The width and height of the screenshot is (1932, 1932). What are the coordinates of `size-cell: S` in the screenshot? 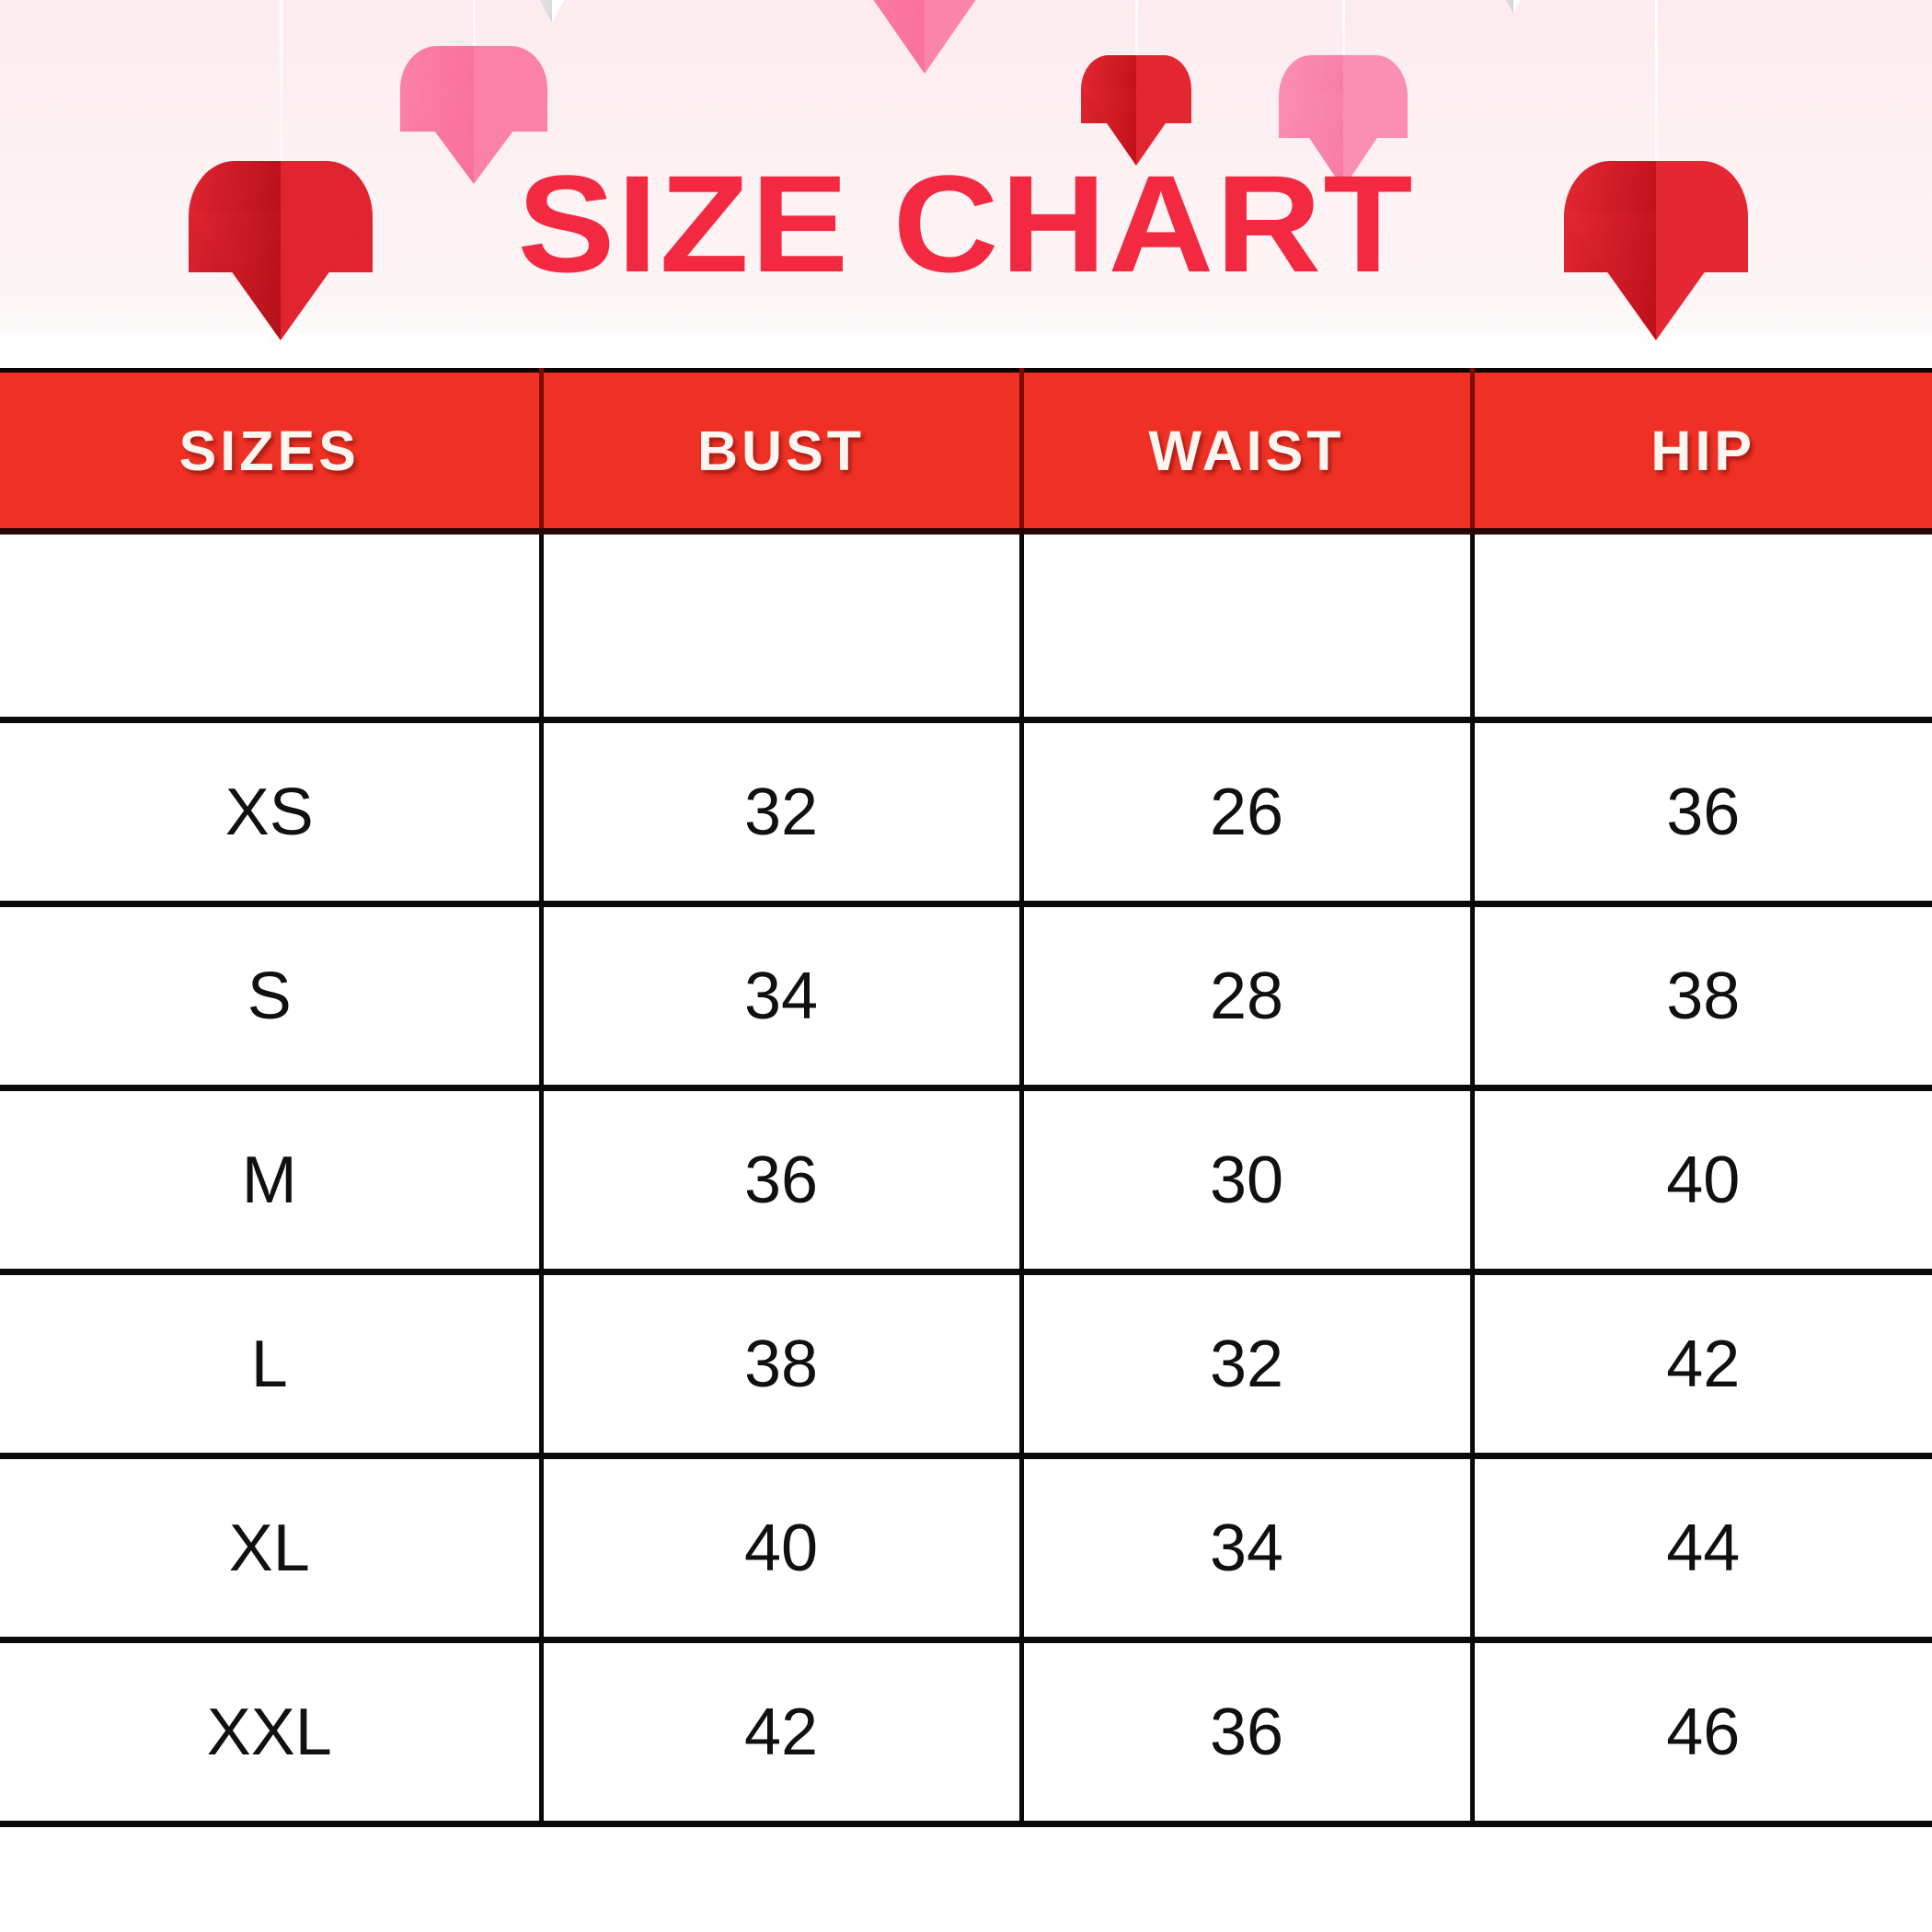 It's located at (272, 997).